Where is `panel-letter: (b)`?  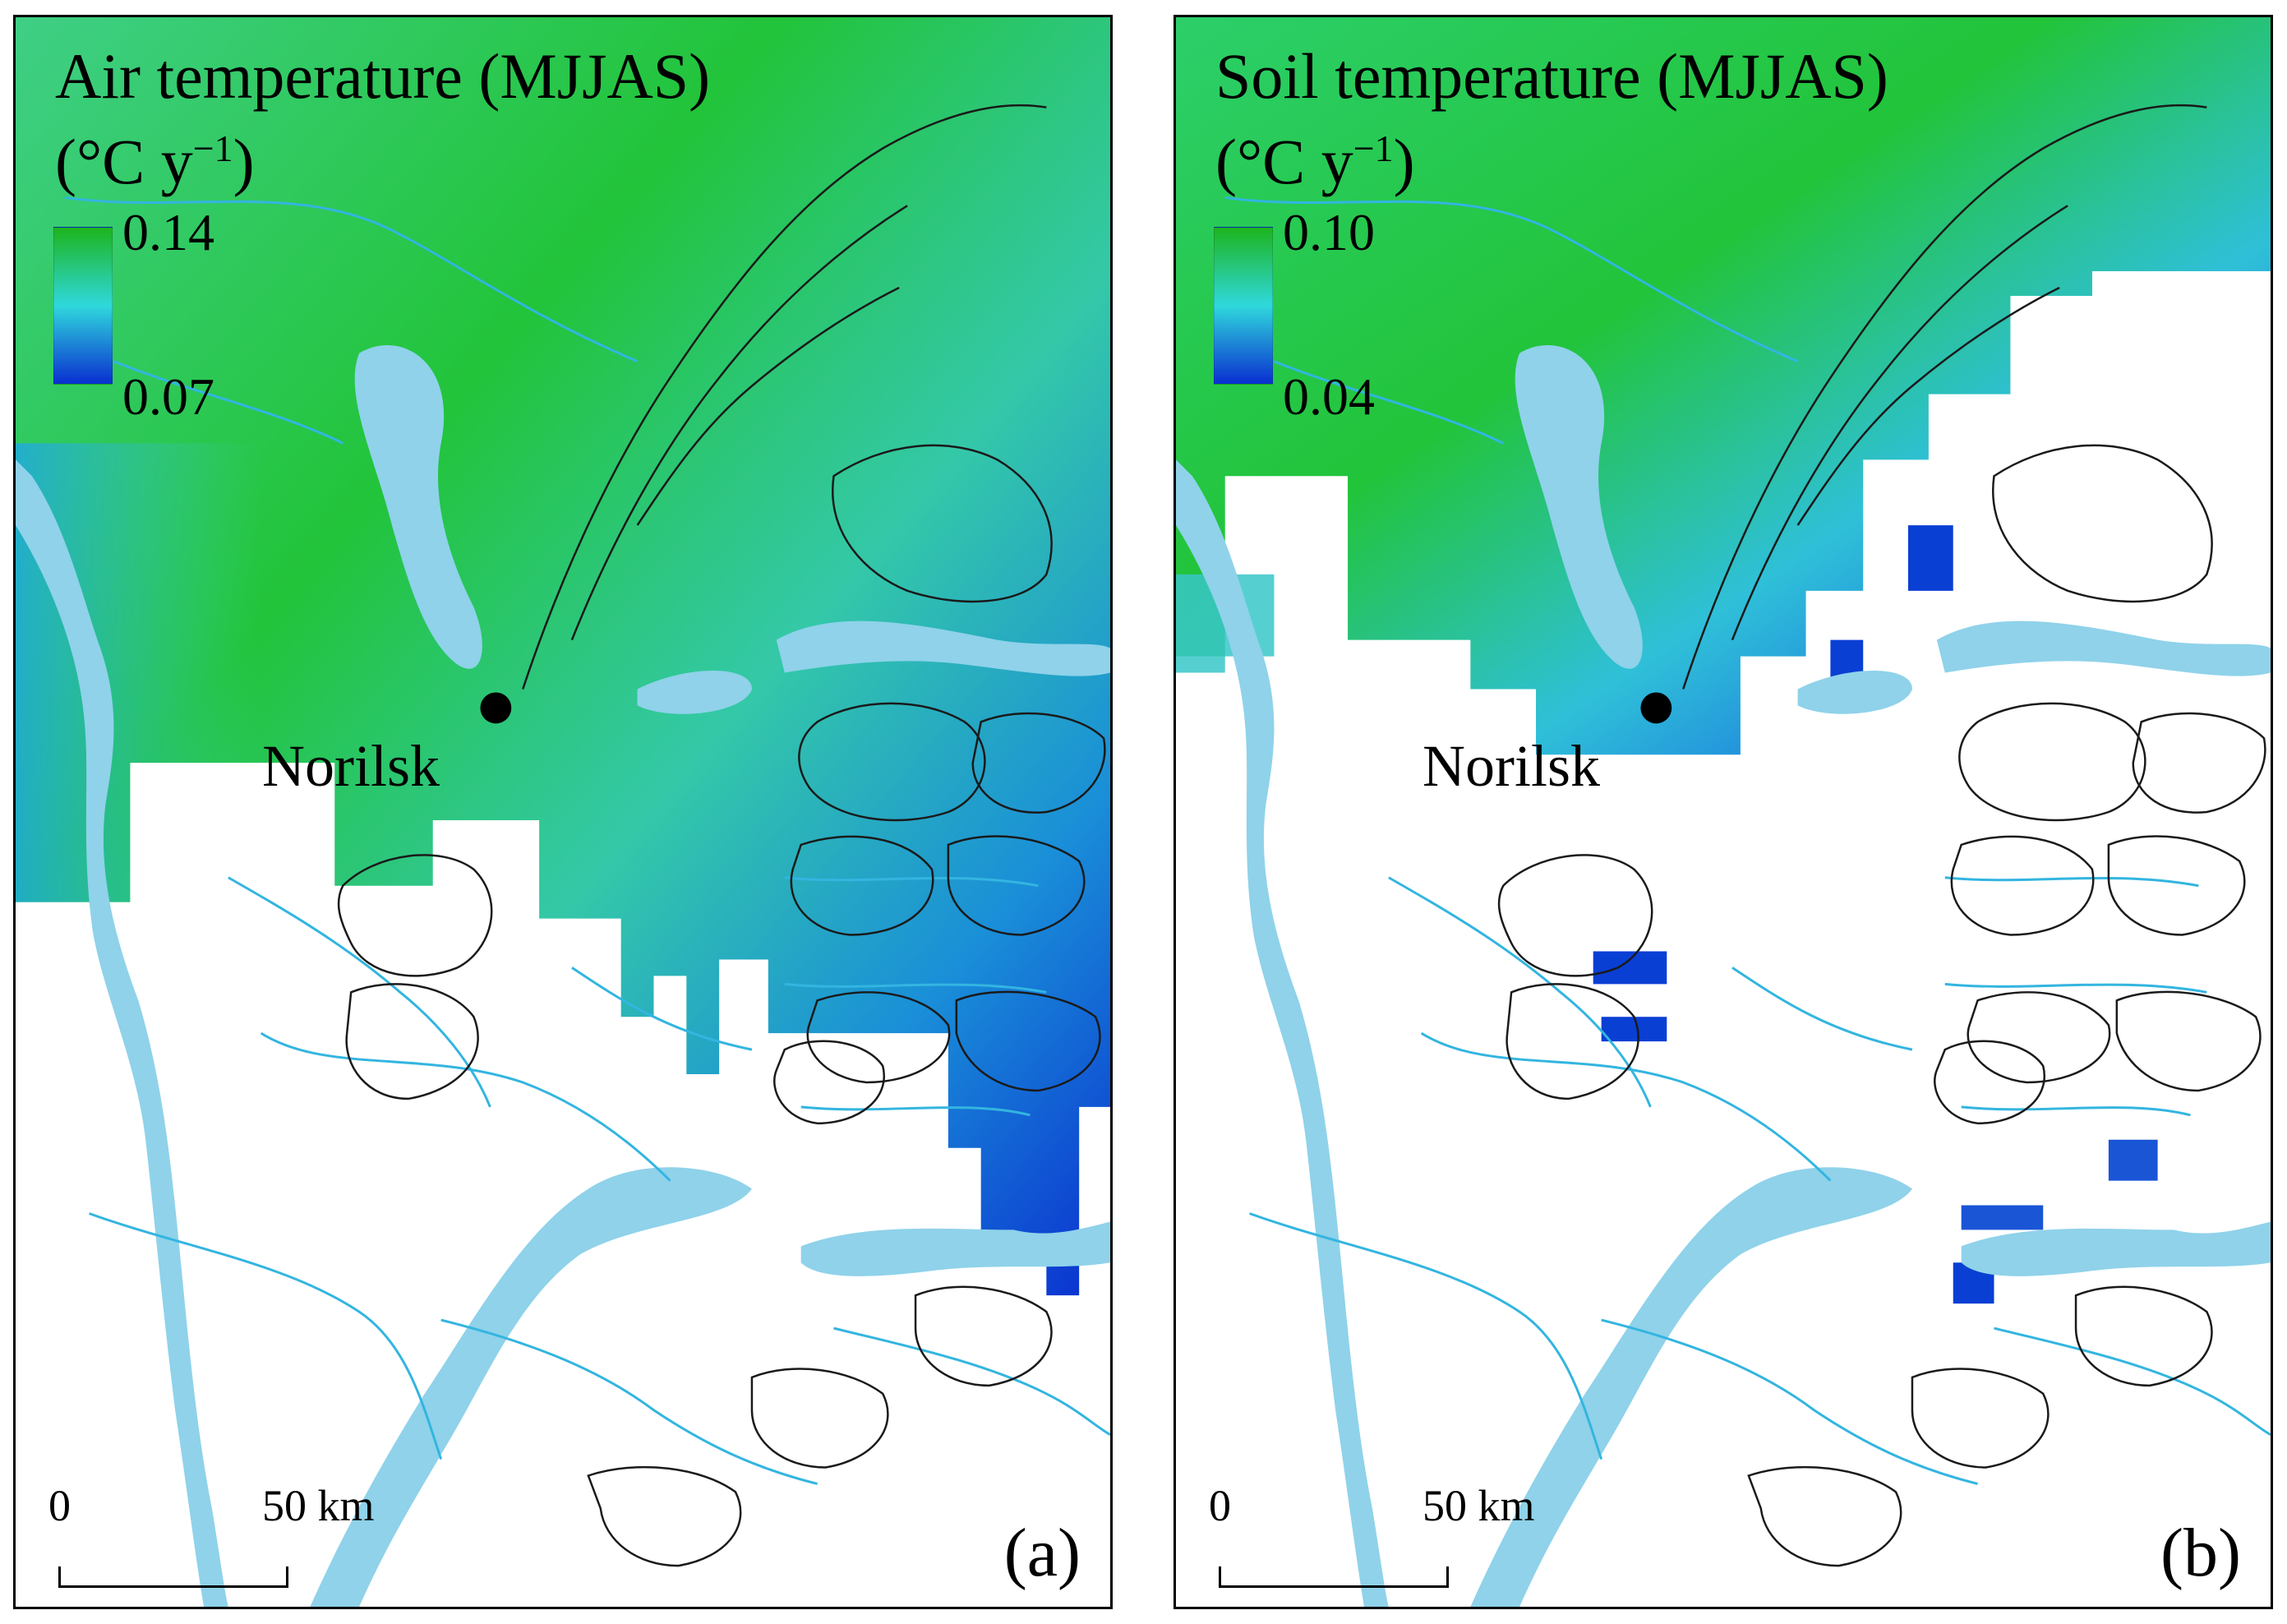
panel-letter: (b) is located at coordinates (2200, 1553).